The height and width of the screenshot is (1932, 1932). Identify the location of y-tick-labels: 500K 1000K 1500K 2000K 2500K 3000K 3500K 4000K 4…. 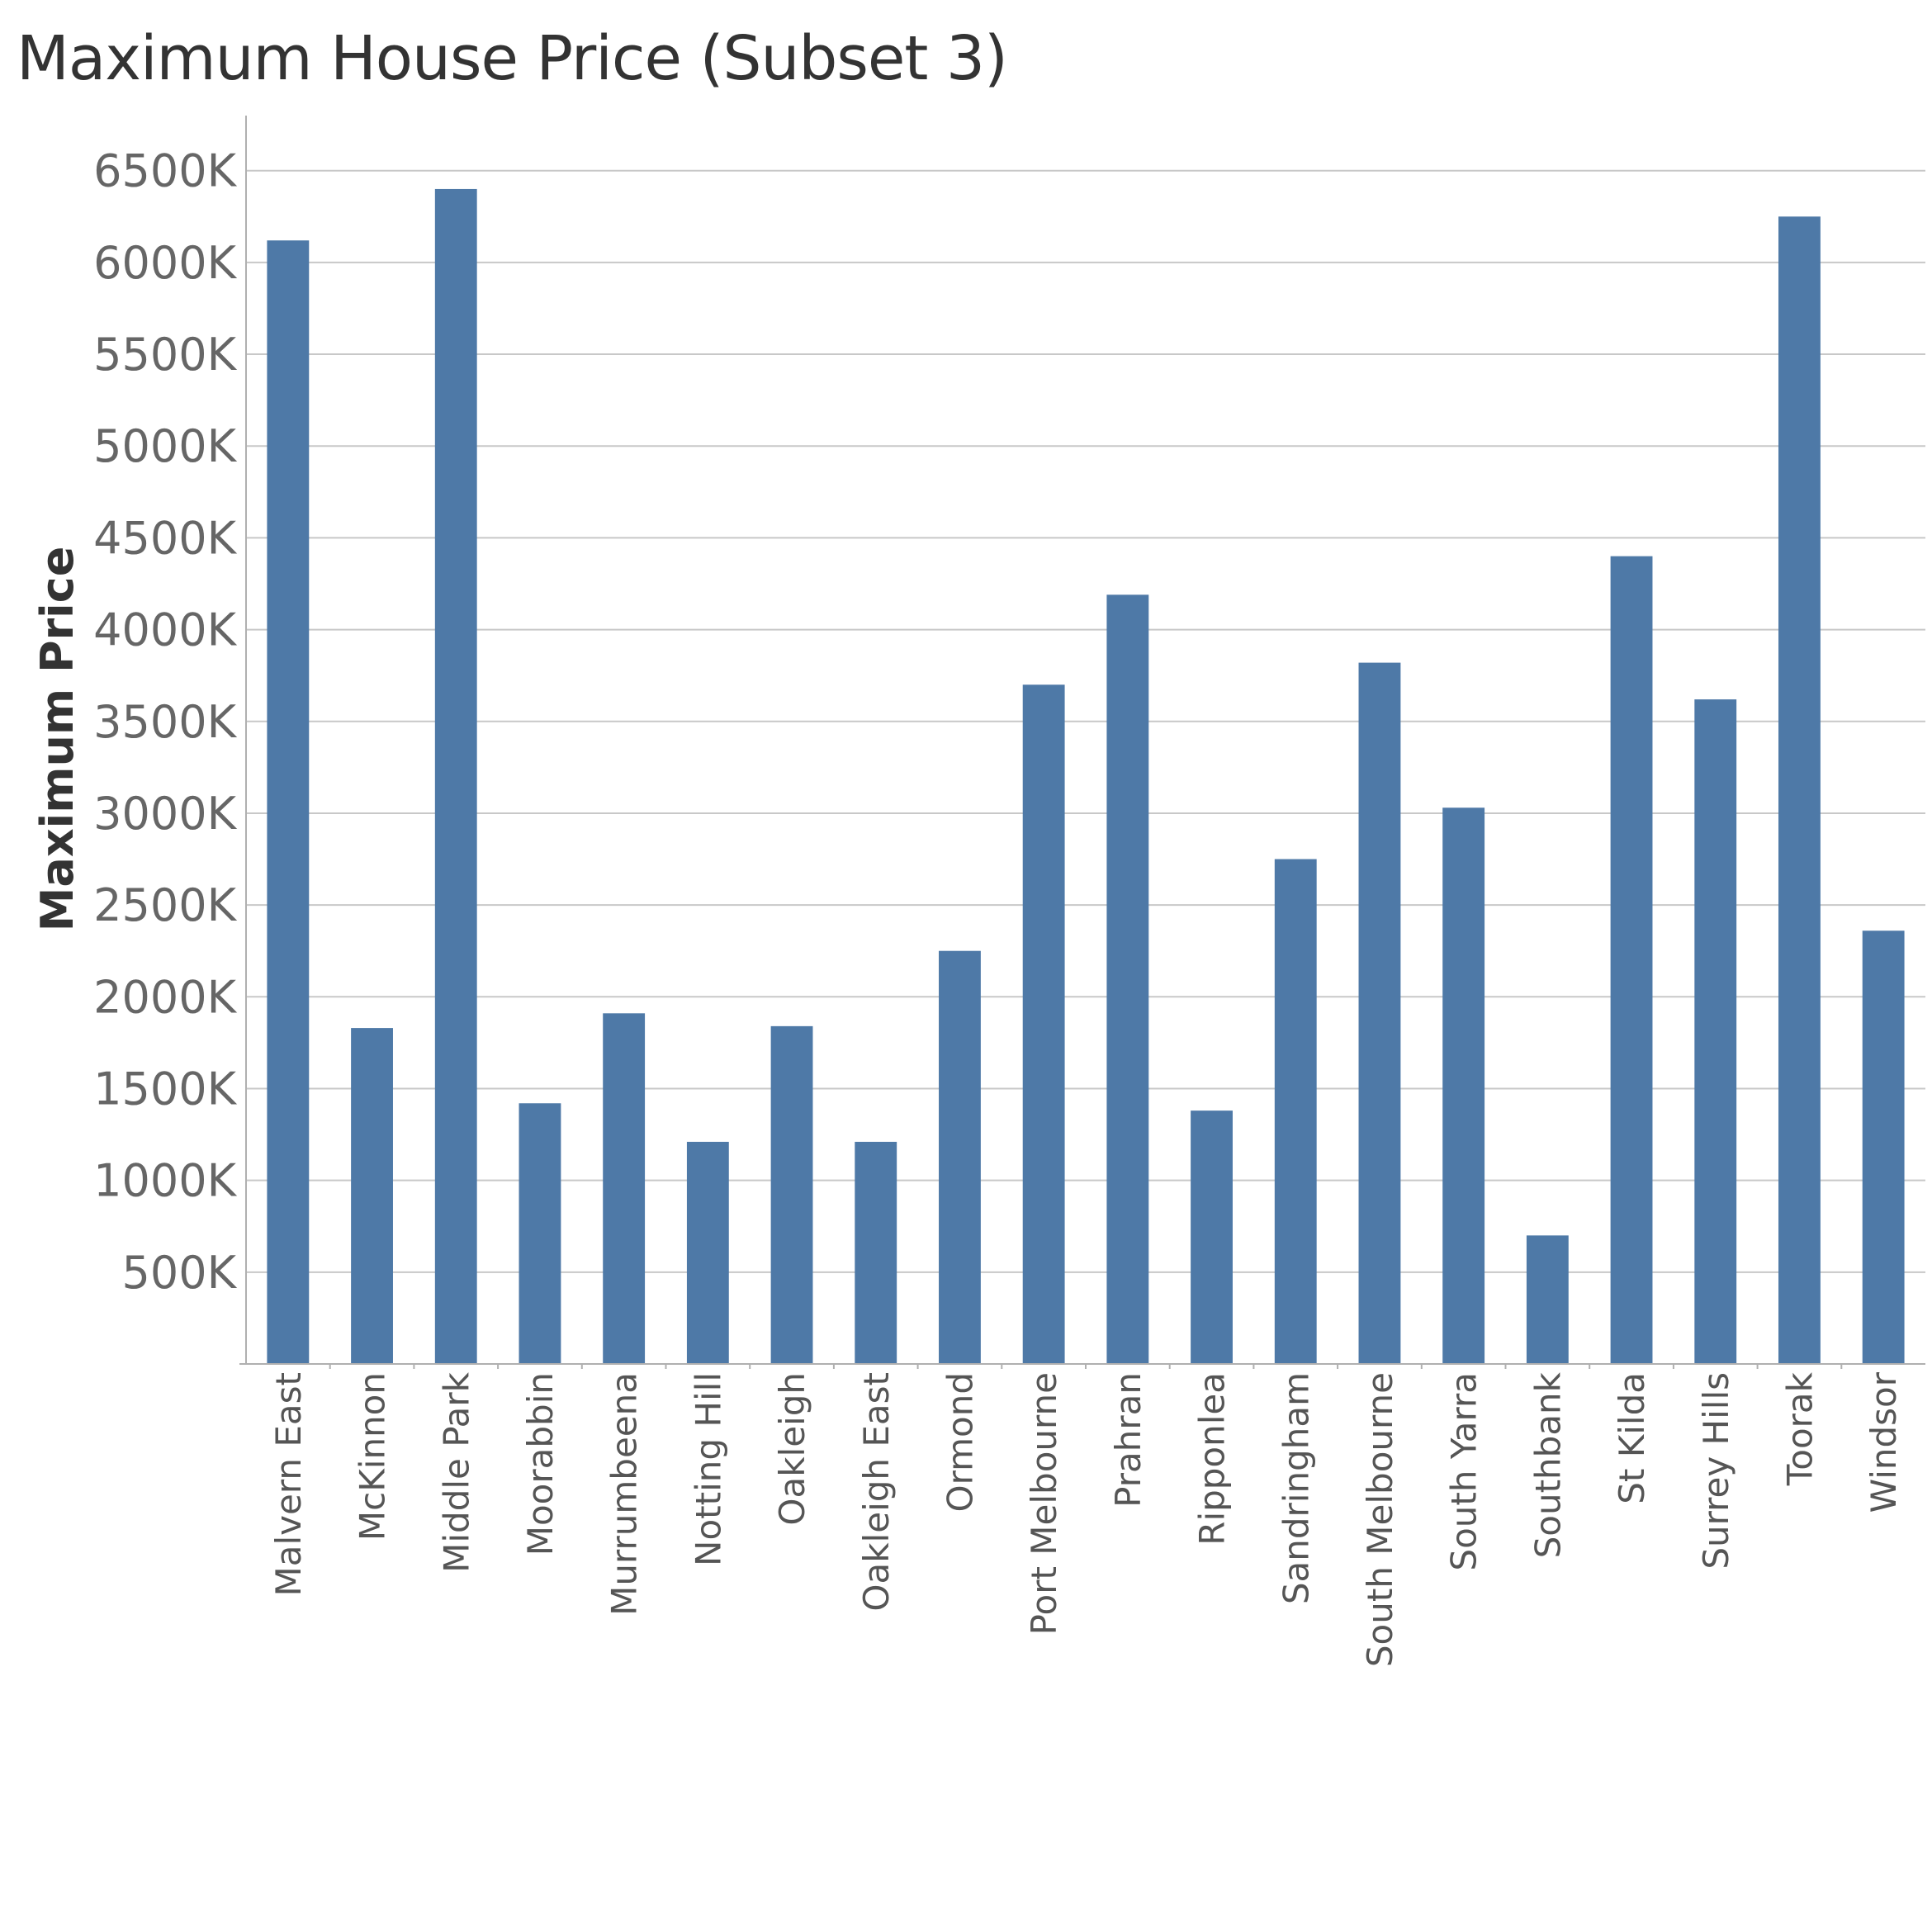
(165, 722).